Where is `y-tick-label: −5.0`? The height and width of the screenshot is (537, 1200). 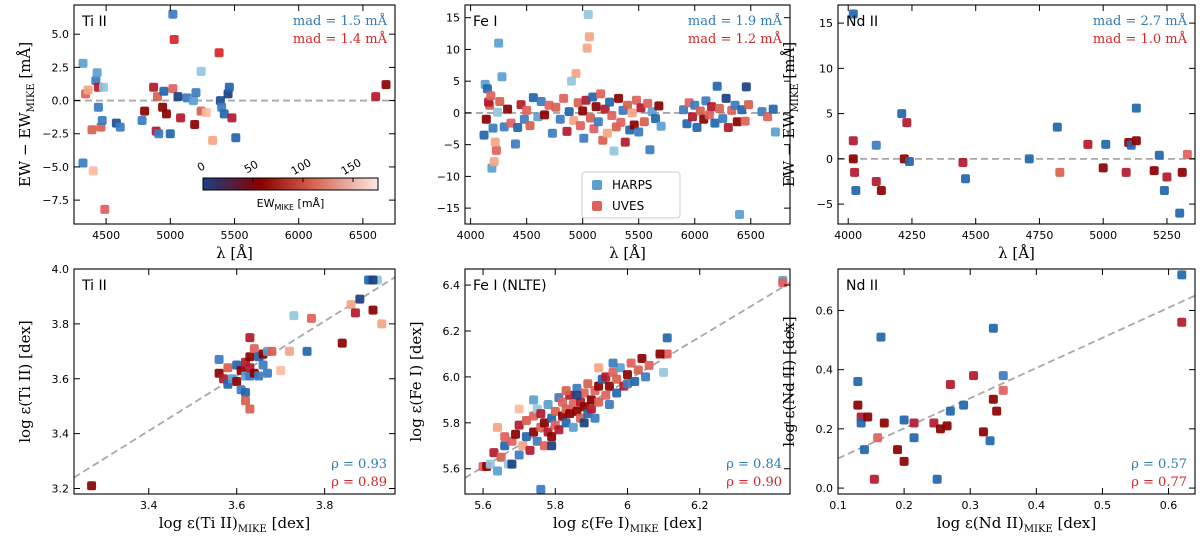 y-tick-label: −5.0 is located at coordinates (55, 167).